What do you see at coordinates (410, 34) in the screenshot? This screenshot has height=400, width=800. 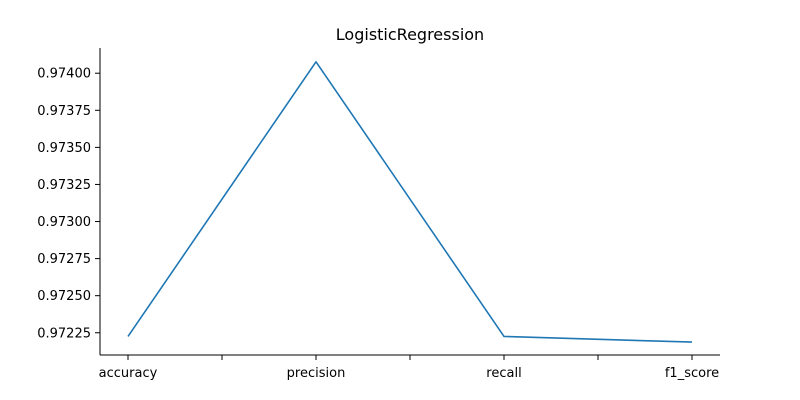 I see `chart-title: LogisticRegression` at bounding box center [410, 34].